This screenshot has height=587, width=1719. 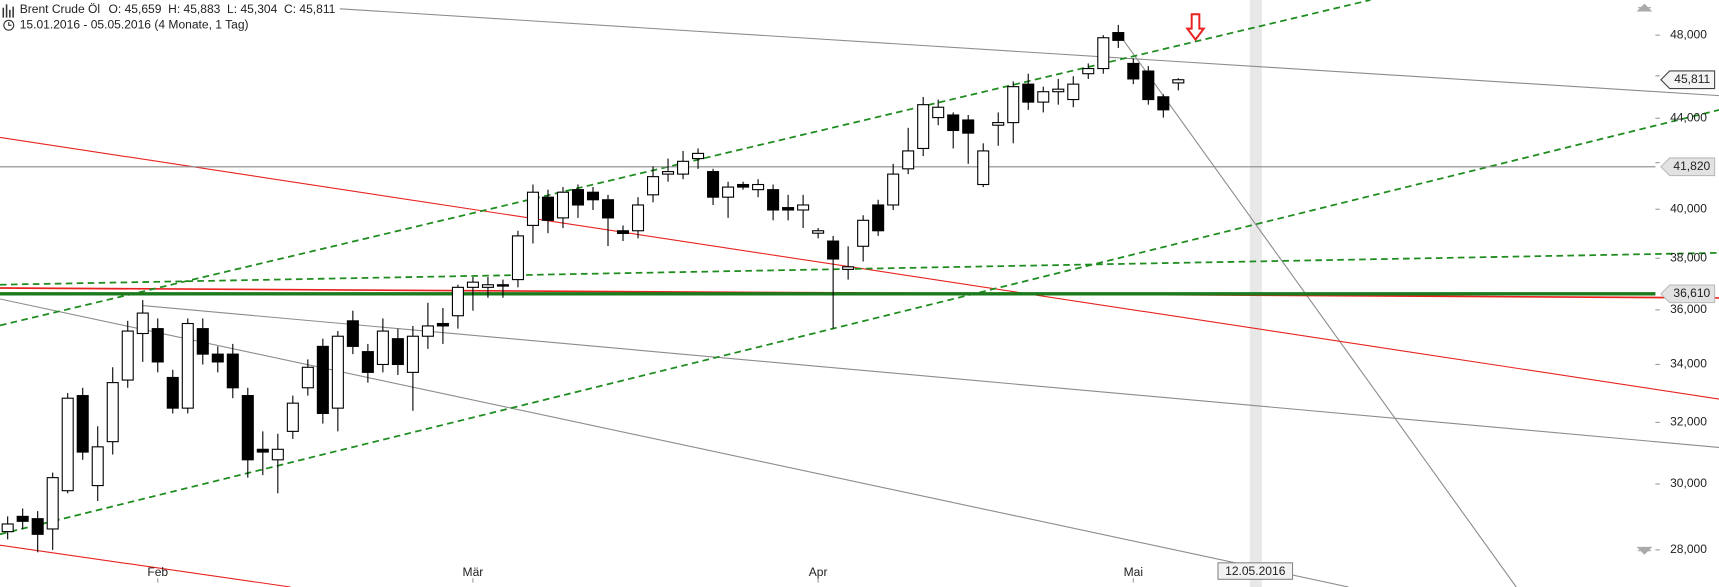 I want to click on clock-icon, so click(x=9, y=25).